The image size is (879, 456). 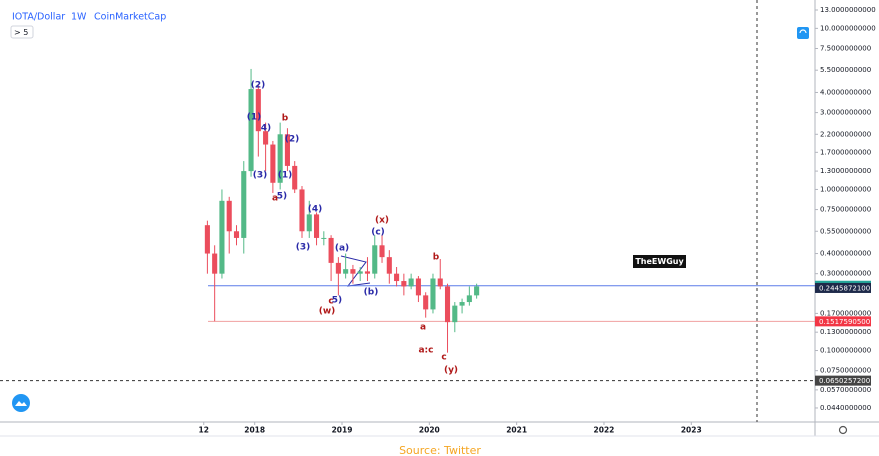 What do you see at coordinates (845, 70) in the screenshot?
I see `y-tick-label: 5.5000000000` at bounding box center [845, 70].